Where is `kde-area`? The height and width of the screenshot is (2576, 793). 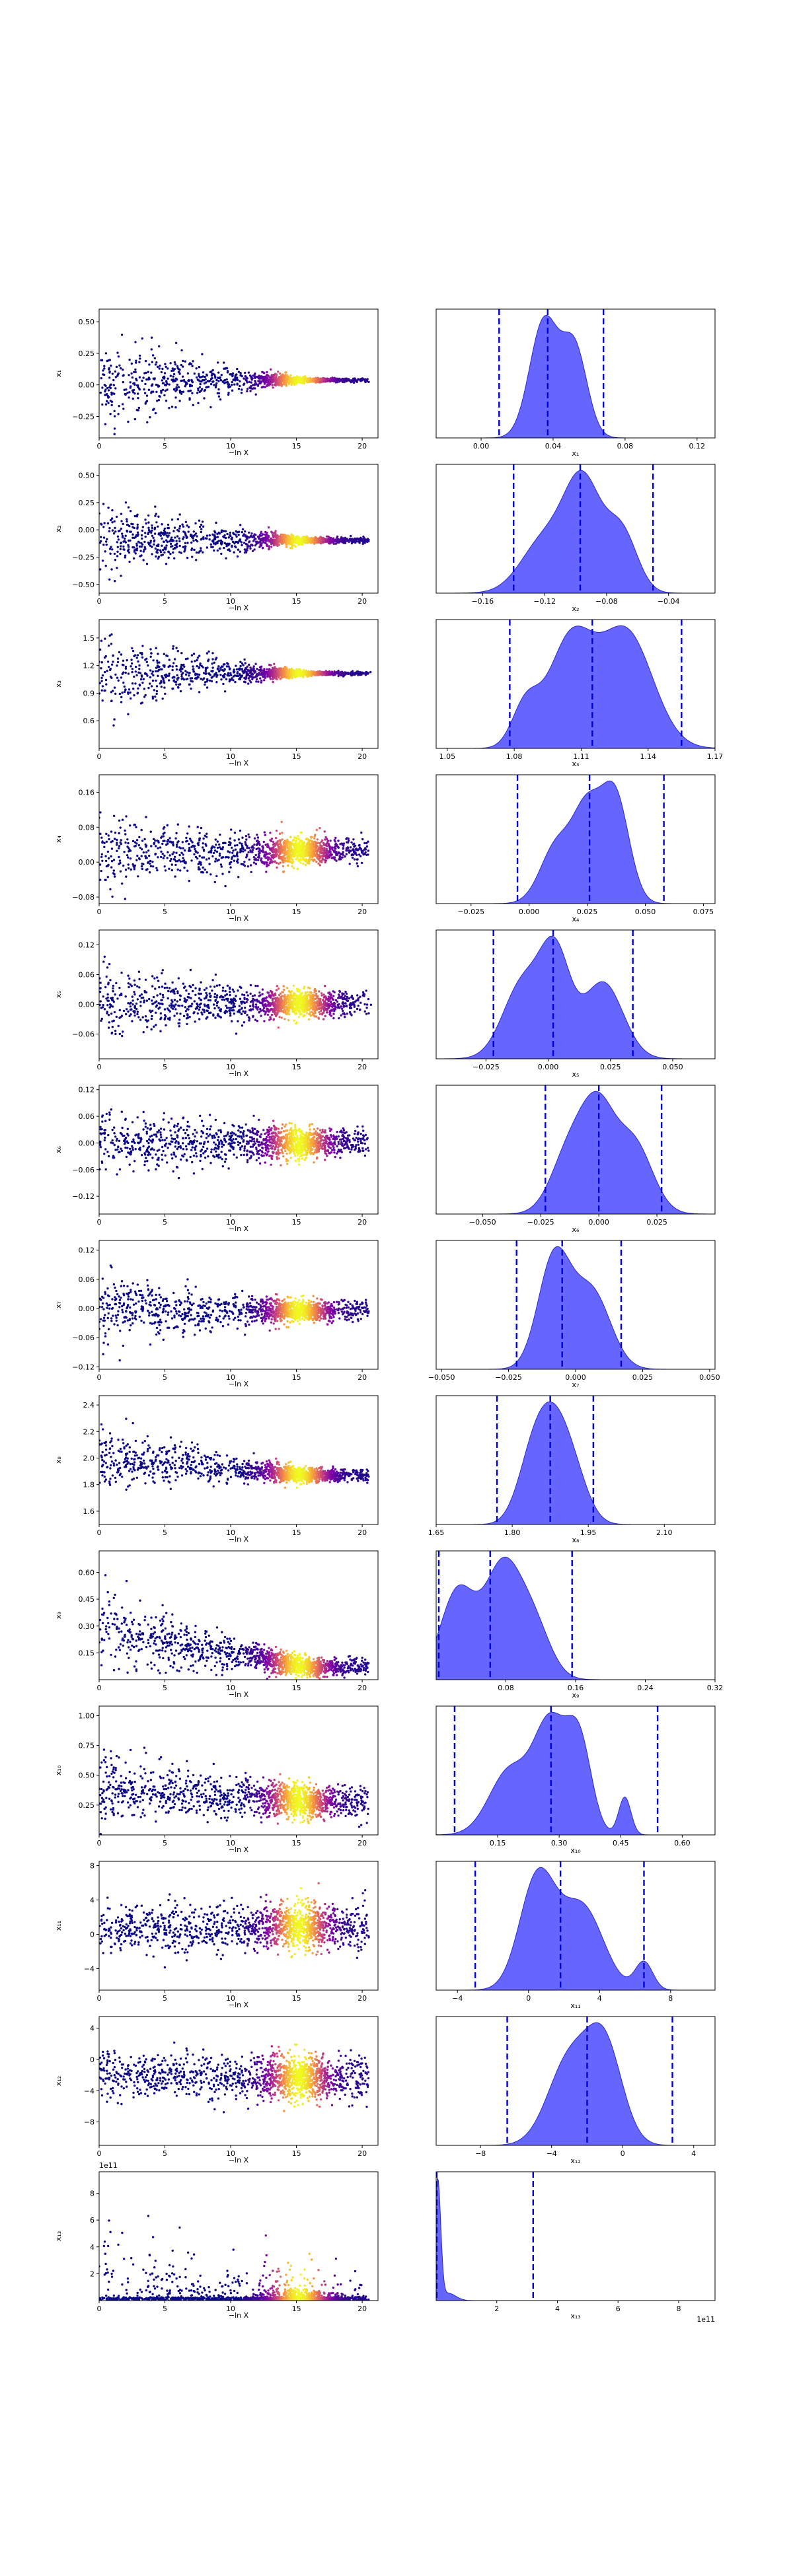
kde-area is located at coordinates (575, 531).